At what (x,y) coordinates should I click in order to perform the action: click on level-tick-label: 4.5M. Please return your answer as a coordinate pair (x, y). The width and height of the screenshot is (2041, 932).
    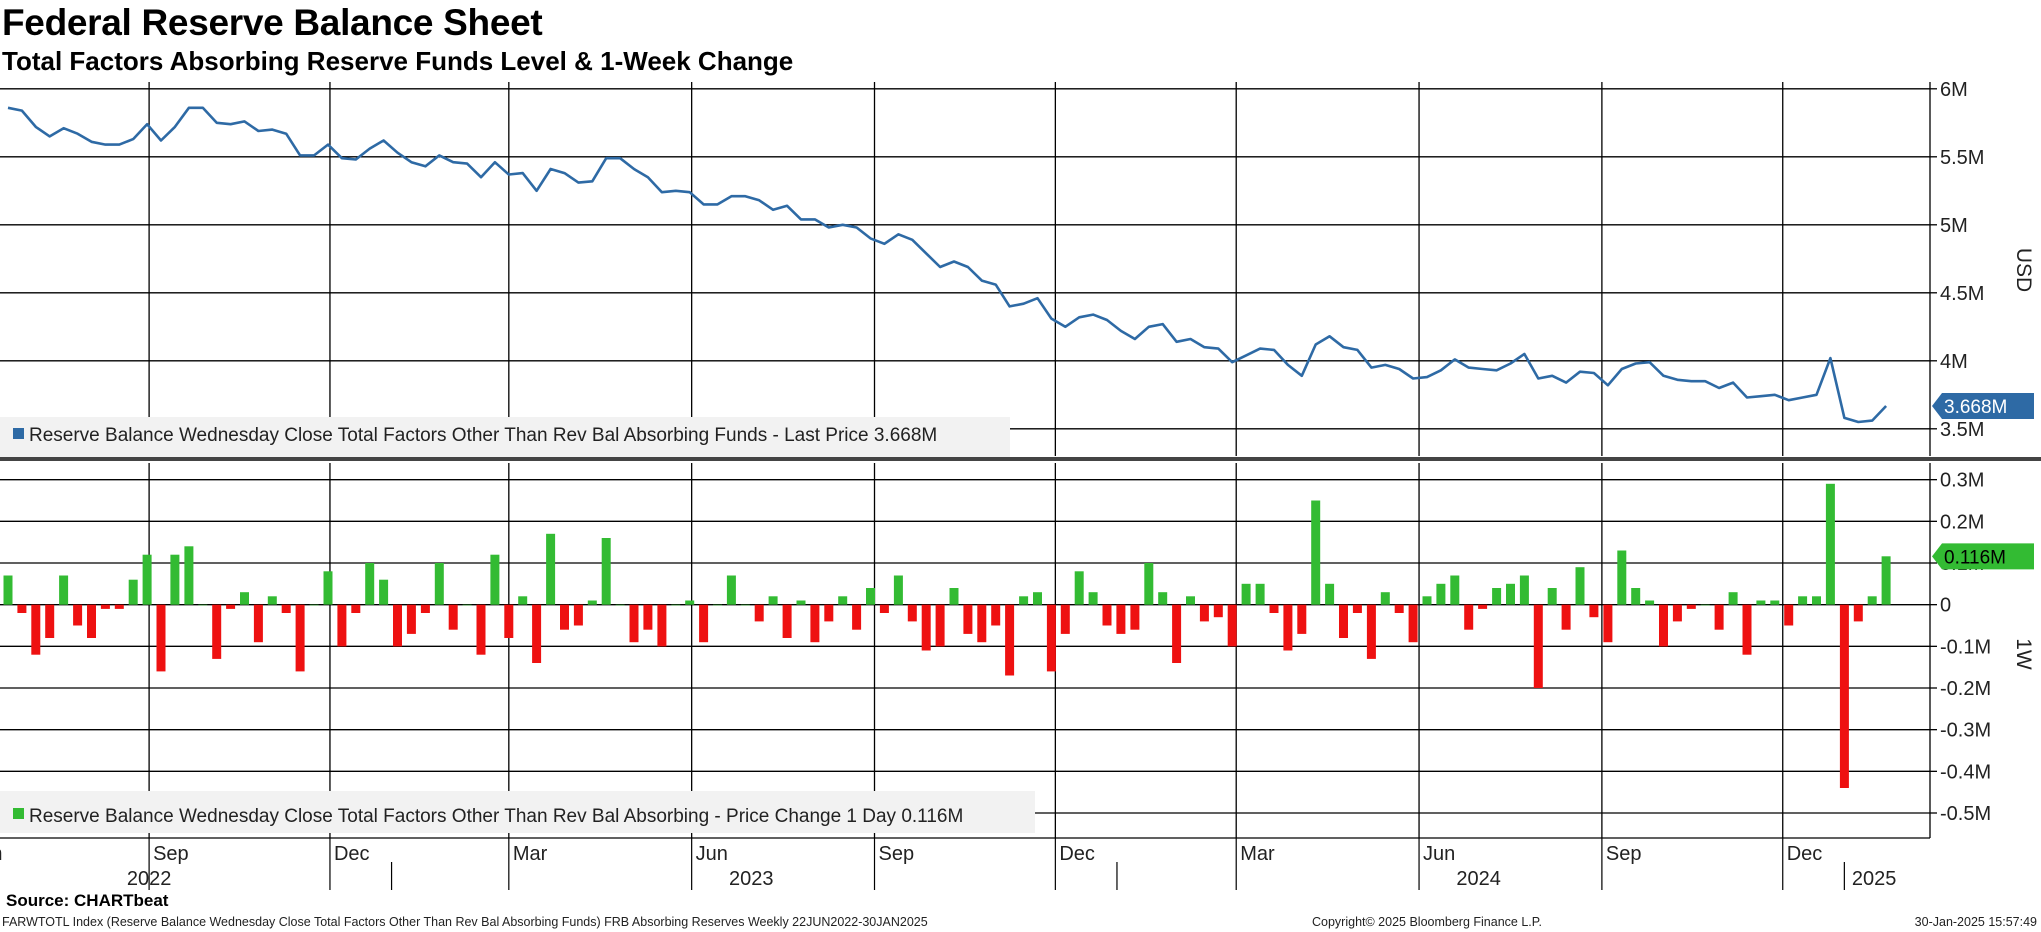
    Looking at the image, I should click on (1962, 294).